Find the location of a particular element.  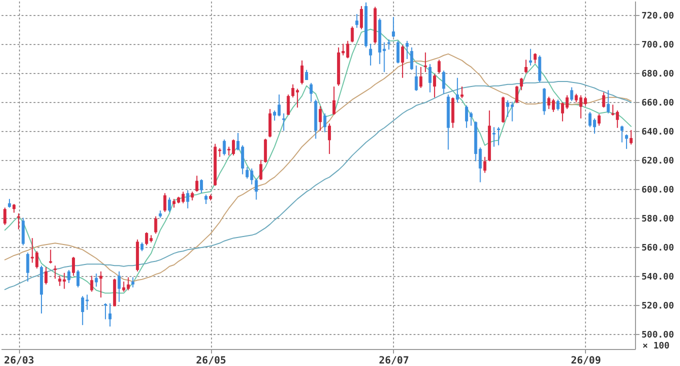

y-tick-label: 660.00 is located at coordinates (658, 103).